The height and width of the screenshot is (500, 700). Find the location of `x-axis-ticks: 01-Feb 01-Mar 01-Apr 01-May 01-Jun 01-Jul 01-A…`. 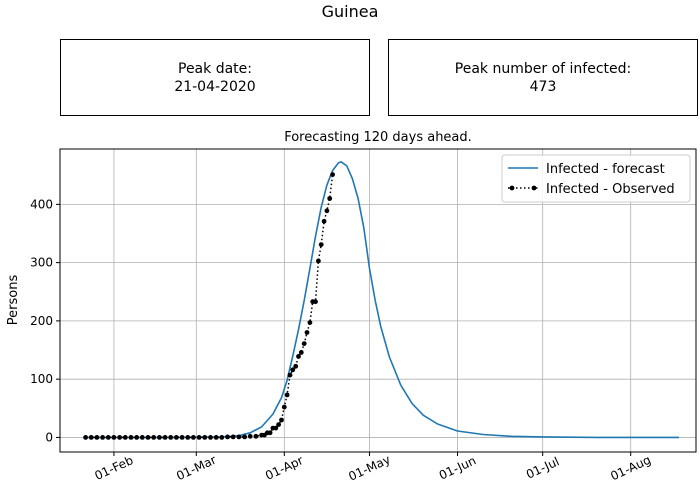

x-axis-ticks: 01-Feb 01-Mar 01-Apr 01-May 01-Jun 01-Jul 01-A… is located at coordinates (372, 468).